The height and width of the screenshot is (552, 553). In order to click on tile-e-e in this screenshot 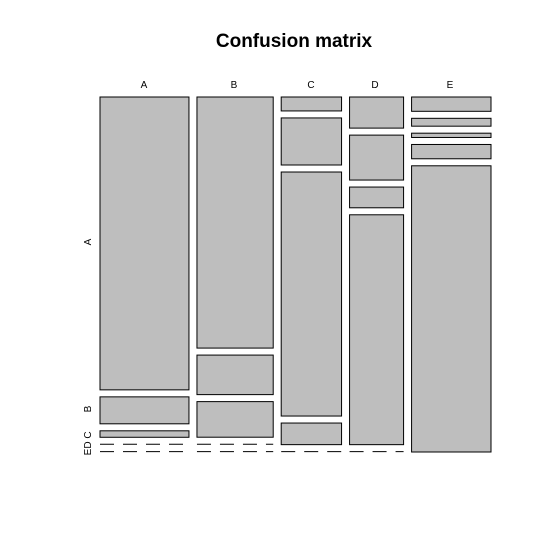, I will do `click(451, 309)`.